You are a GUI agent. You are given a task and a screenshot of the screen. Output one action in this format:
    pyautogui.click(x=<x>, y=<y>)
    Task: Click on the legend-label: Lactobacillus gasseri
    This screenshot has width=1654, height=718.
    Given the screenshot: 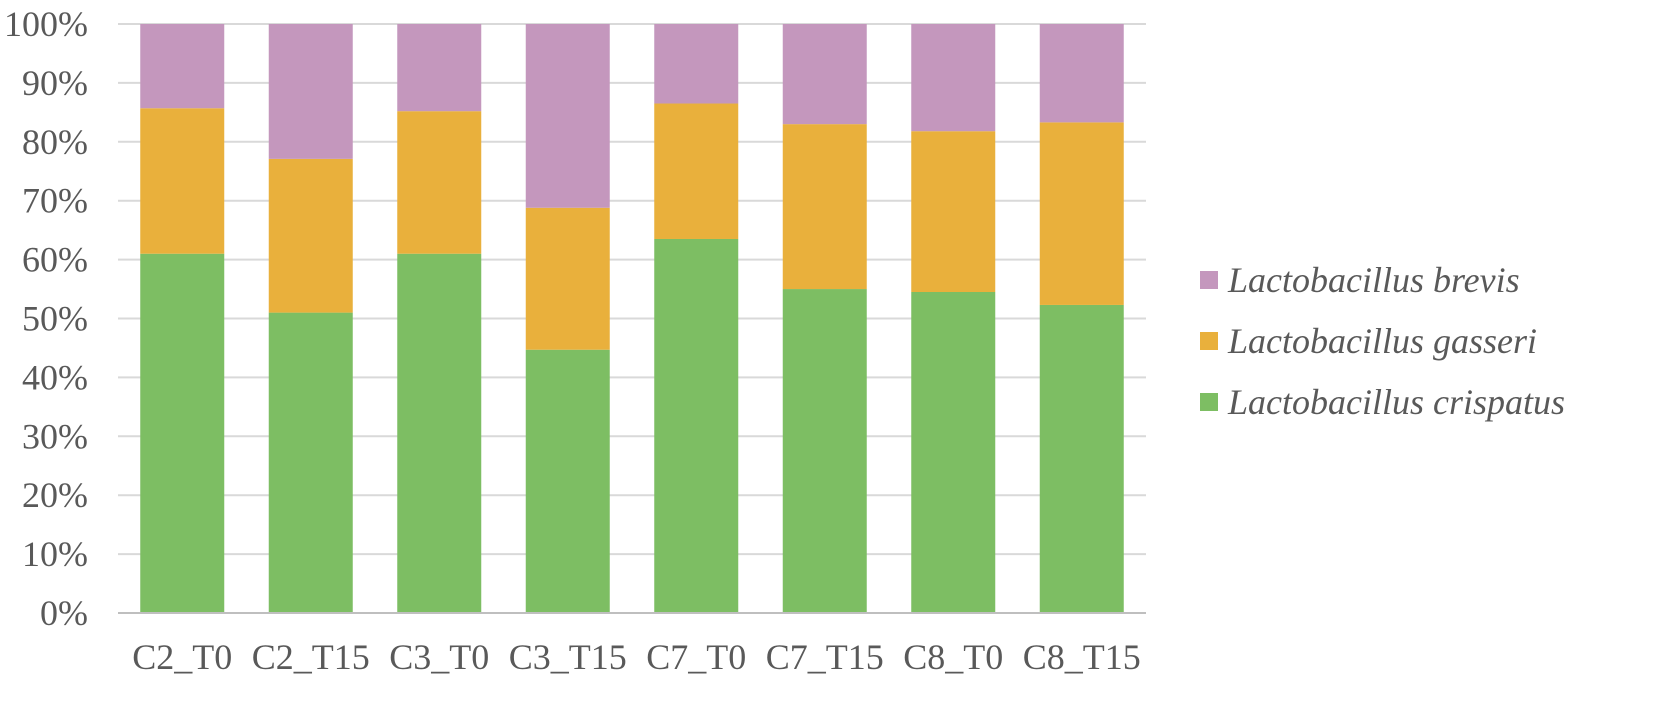 What is the action you would take?
    pyautogui.click(x=1382, y=341)
    